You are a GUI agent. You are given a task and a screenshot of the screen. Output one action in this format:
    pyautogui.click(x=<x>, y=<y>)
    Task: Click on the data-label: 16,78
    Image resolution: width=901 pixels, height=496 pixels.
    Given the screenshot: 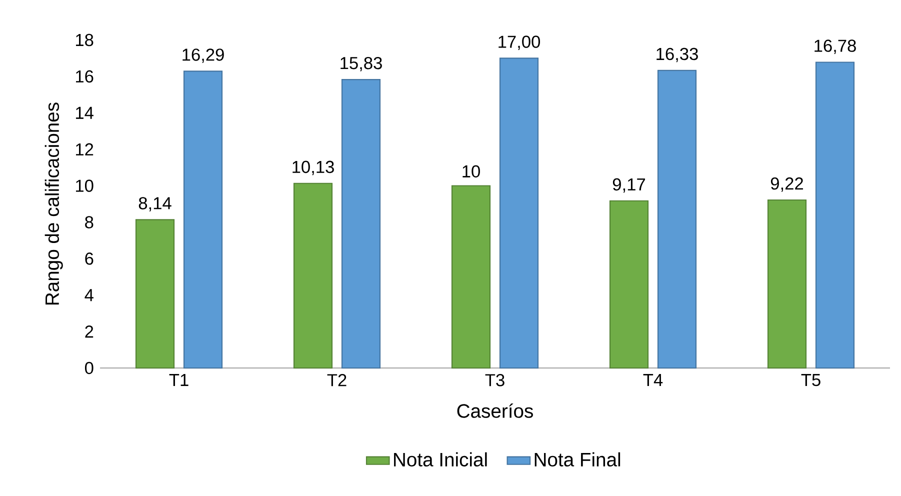 What is the action you would take?
    pyautogui.click(x=835, y=47)
    